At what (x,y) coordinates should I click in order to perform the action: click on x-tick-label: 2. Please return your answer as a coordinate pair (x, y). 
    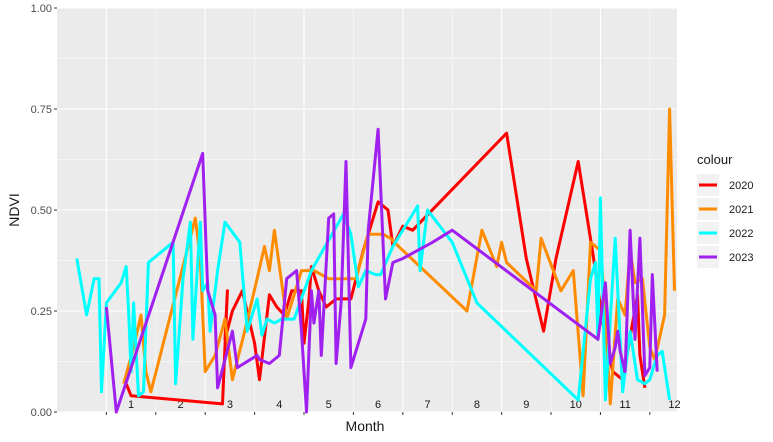
    Looking at the image, I should click on (180, 405).